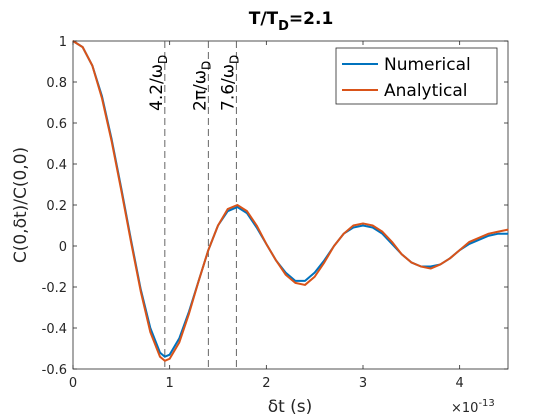 The height and width of the screenshot is (420, 560). Describe the element at coordinates (266, 383) in the screenshot. I see `x-tick-label: 2` at that location.